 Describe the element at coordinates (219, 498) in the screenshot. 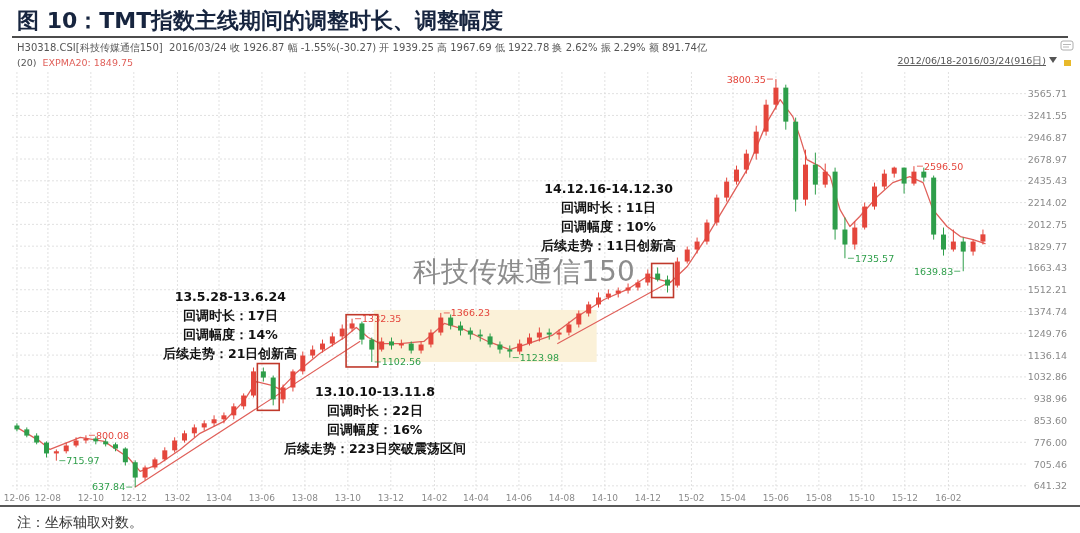

I see `x-tick-label: 13-04` at that location.